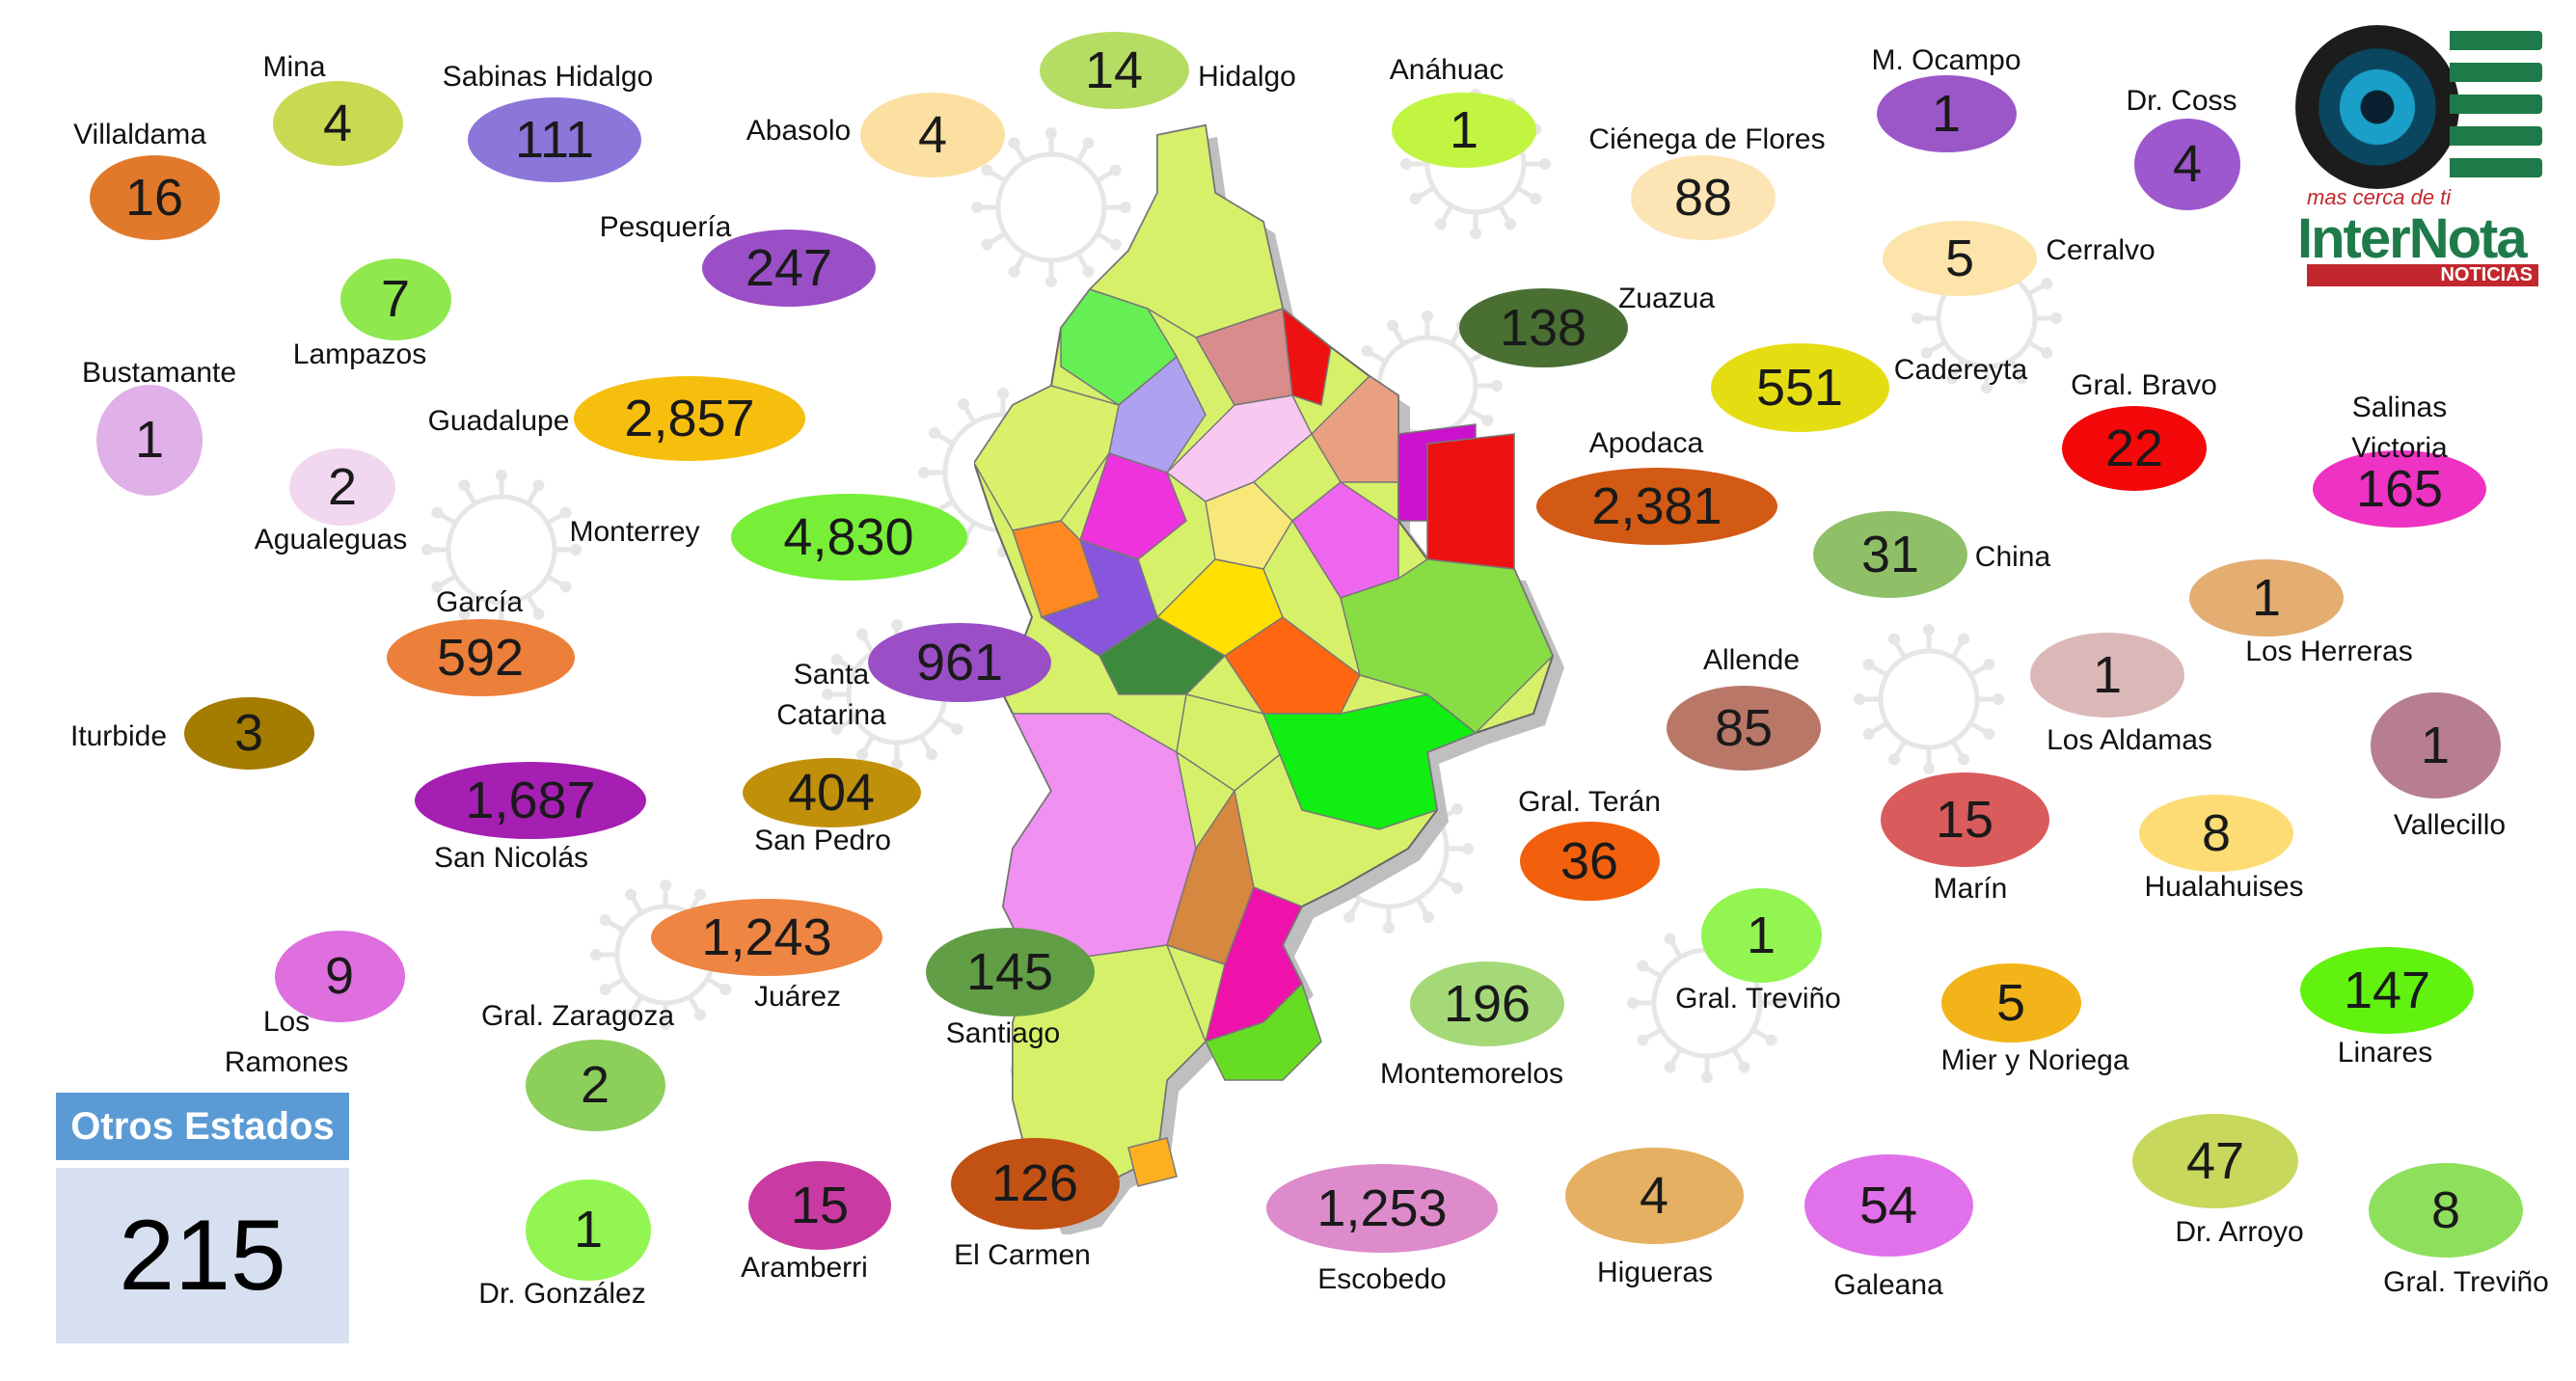 The image size is (2576, 1381). Describe the element at coordinates (294, 67) in the screenshot. I see `municipality-label-mina: Mina` at that location.